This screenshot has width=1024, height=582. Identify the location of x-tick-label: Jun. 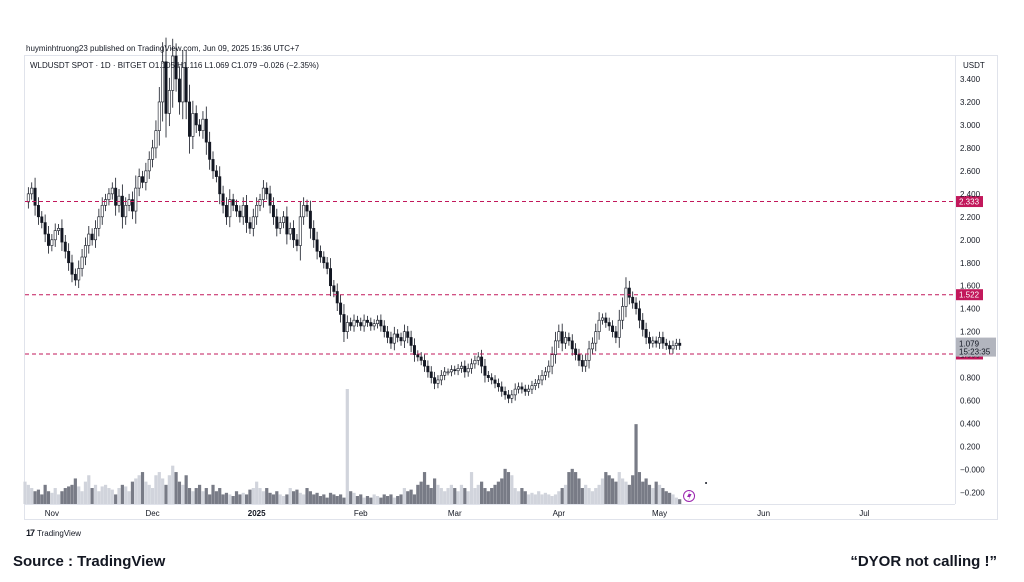
(763, 513).